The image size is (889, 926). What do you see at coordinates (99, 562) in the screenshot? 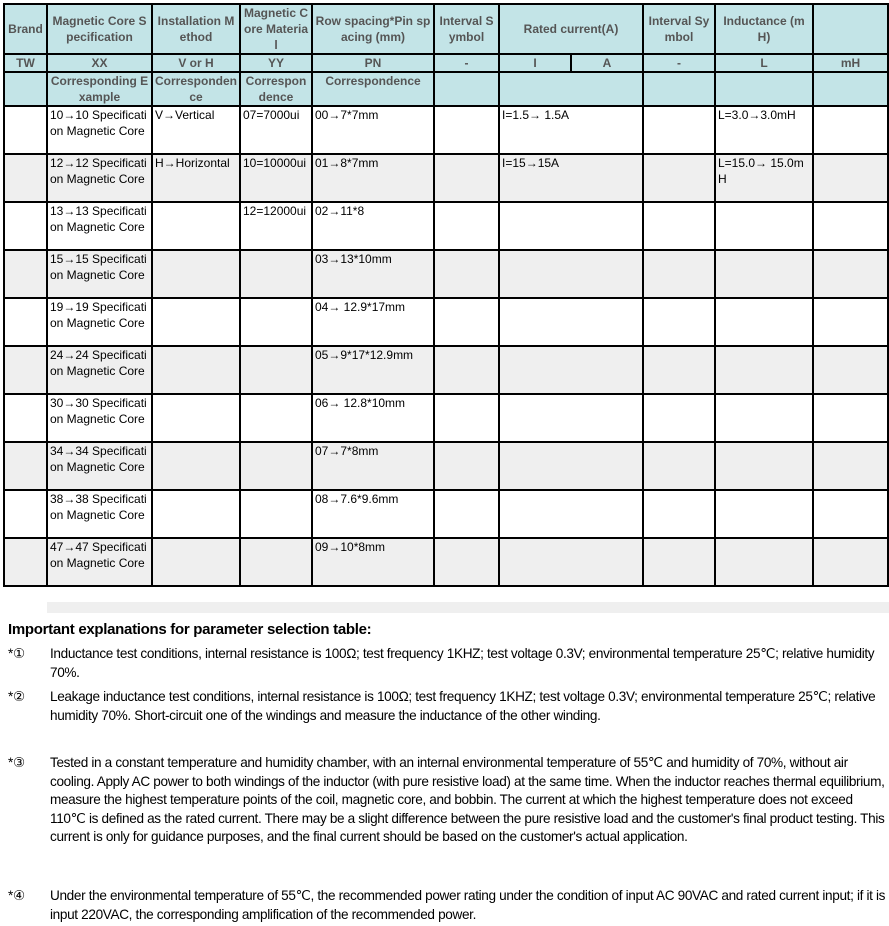
I see `table-cell: 47→47 Specification Magnetic Core` at bounding box center [99, 562].